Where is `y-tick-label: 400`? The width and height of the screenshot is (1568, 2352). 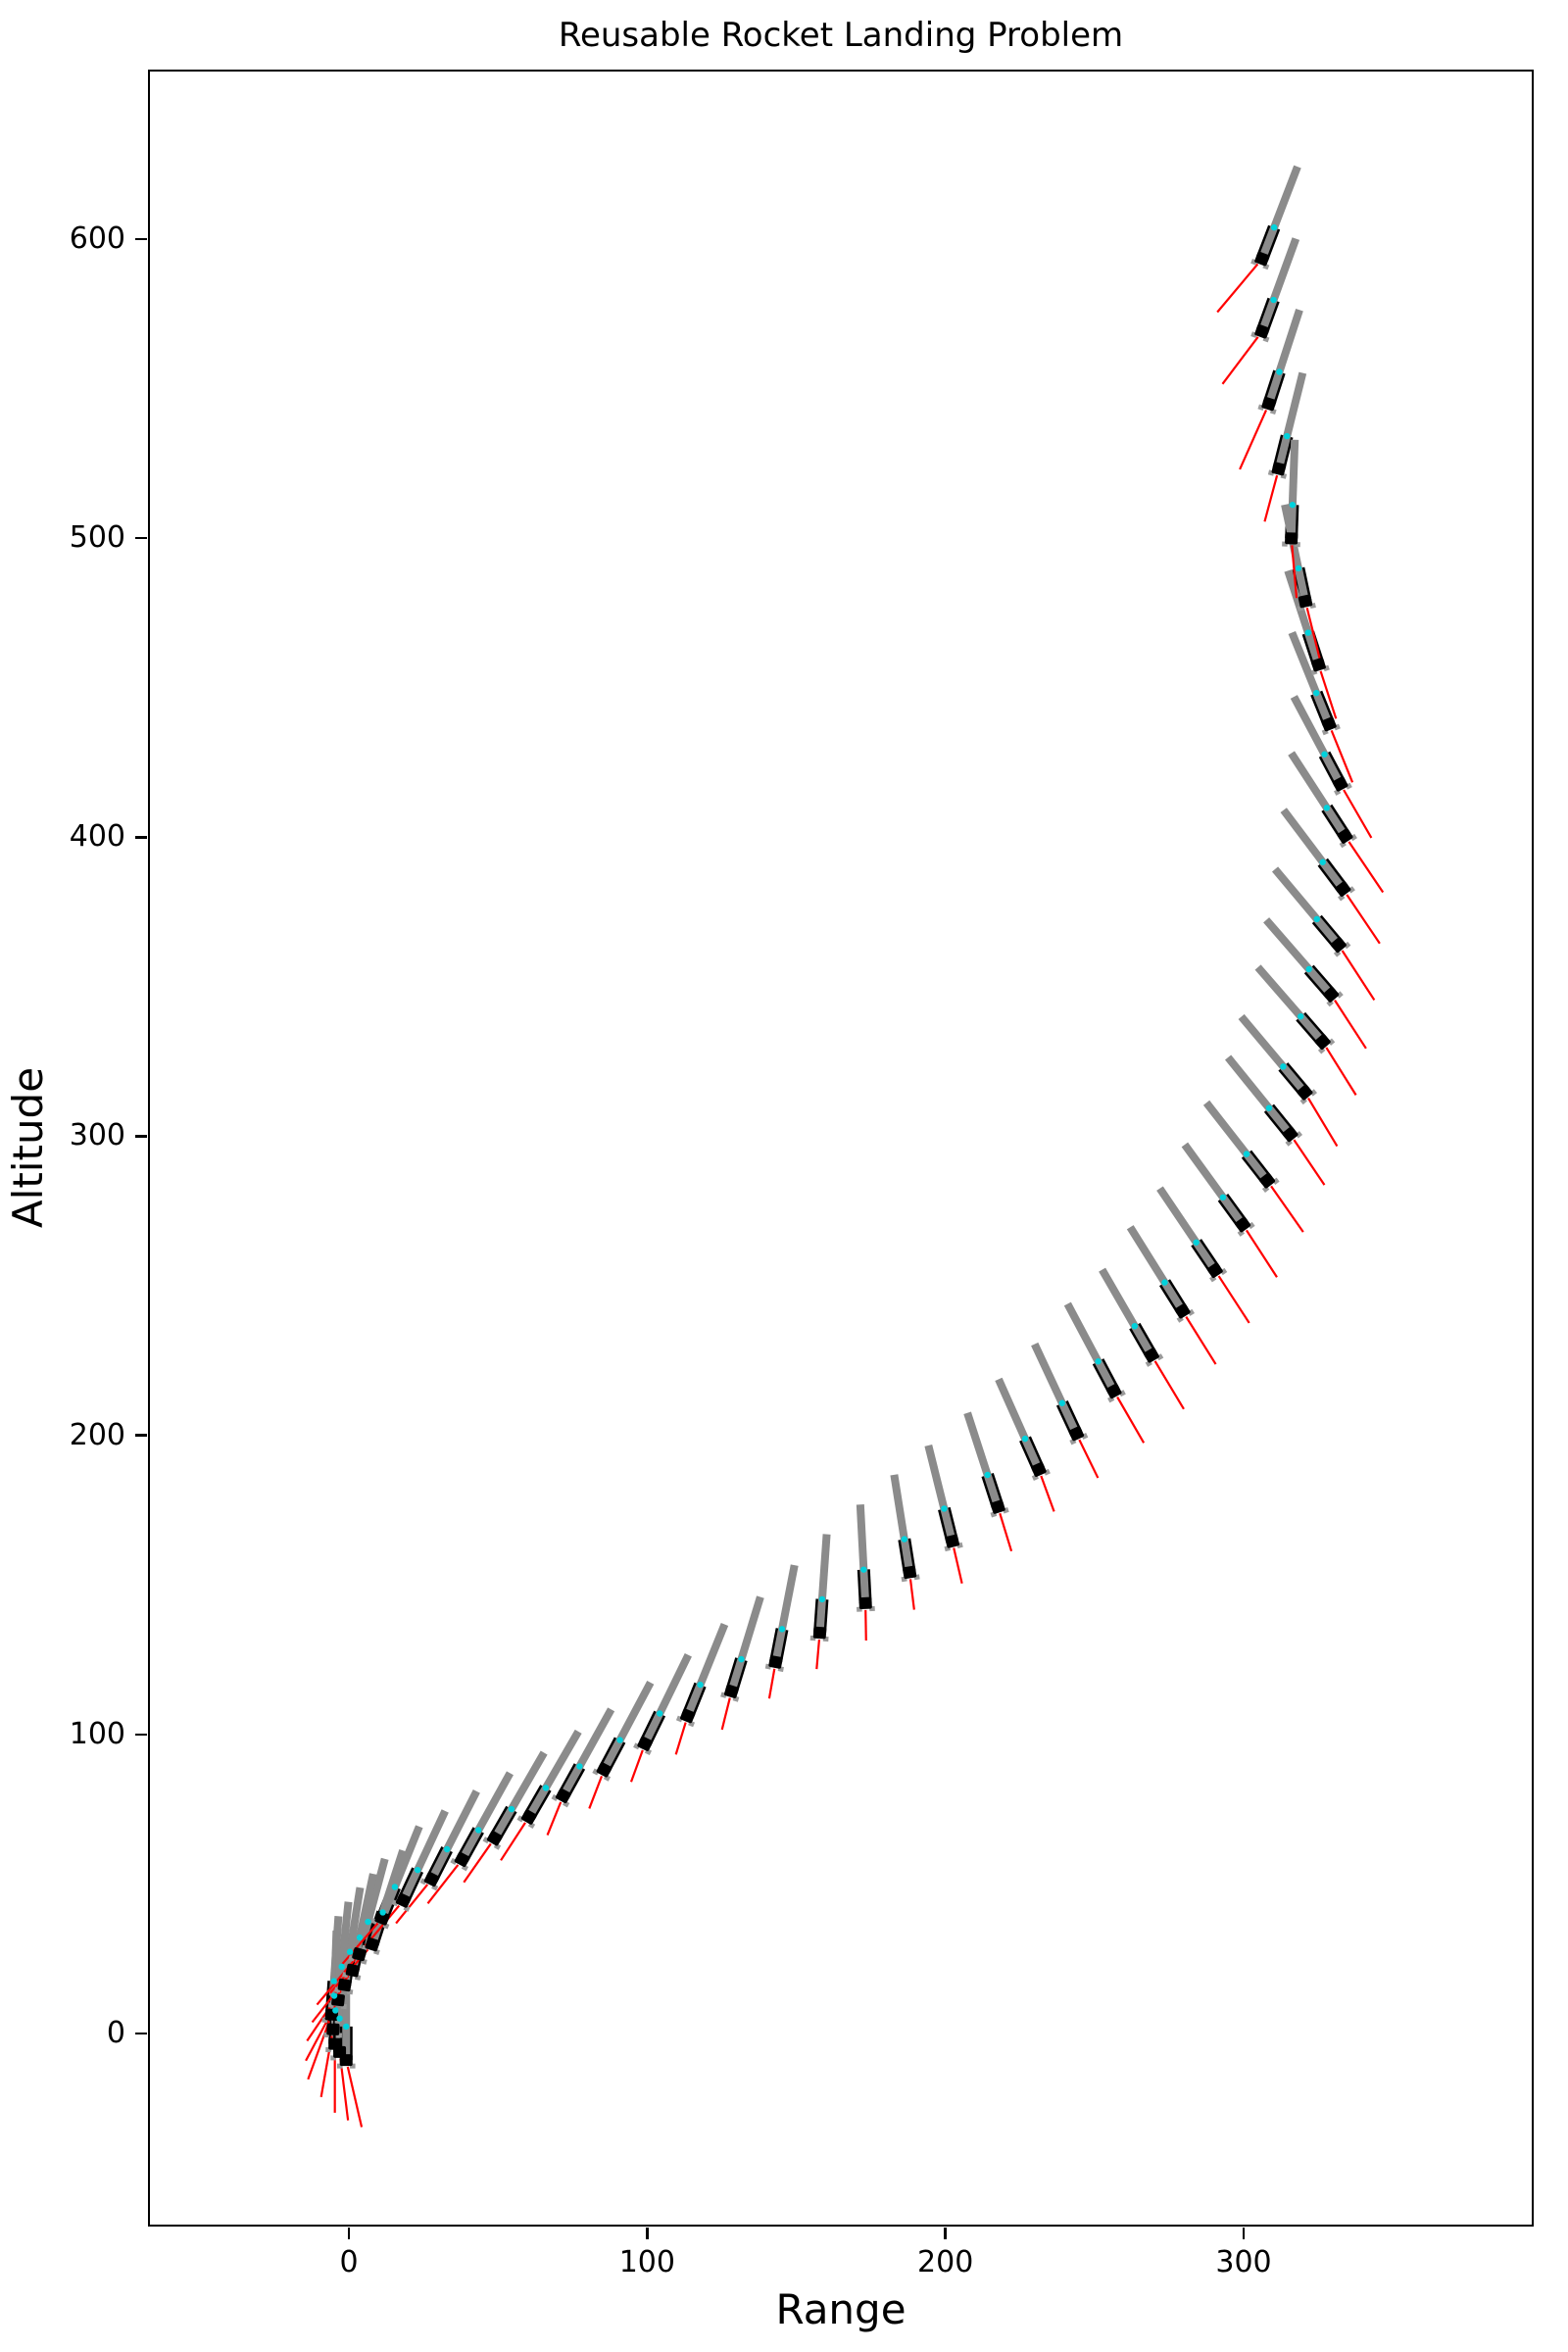
y-tick-label: 400 is located at coordinates (97, 837).